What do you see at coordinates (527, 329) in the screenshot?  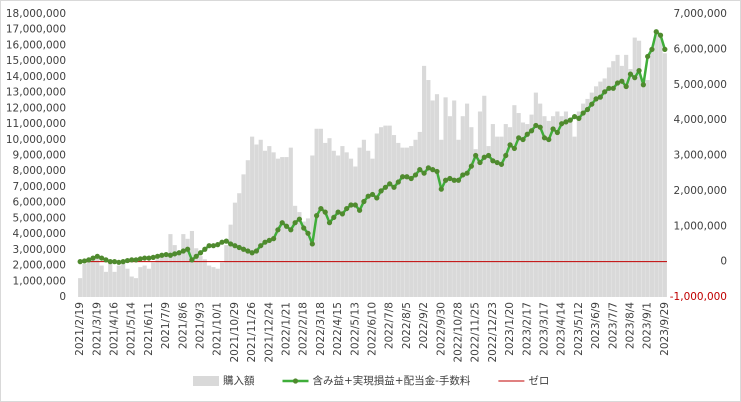 I see `x-tick-label: 2023/2/17` at bounding box center [527, 329].